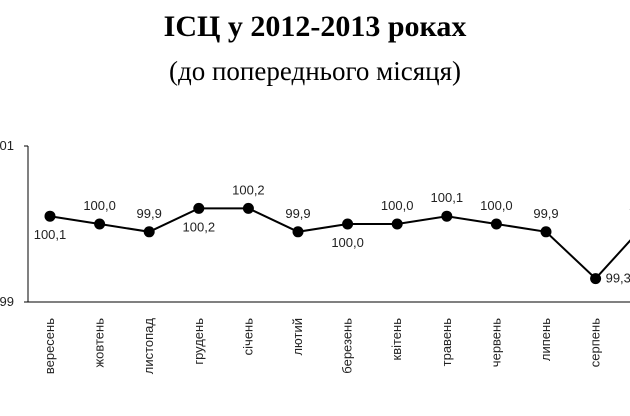 The image size is (630, 416). I want to click on x-tick-label: листопад, so click(148, 346).